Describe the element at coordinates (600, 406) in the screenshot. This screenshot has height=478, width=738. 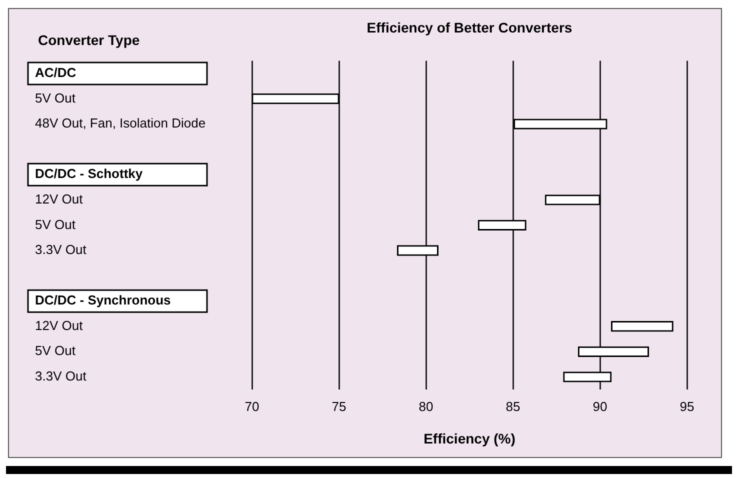
I see `x-tick-label: 90` at that location.